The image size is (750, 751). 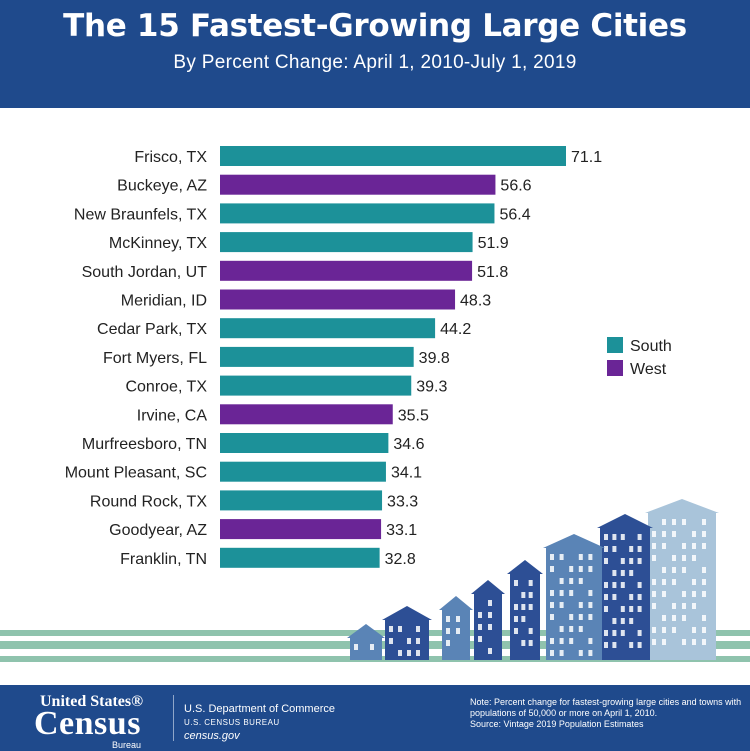 I want to click on bar-mckinney-tx, so click(x=346, y=242).